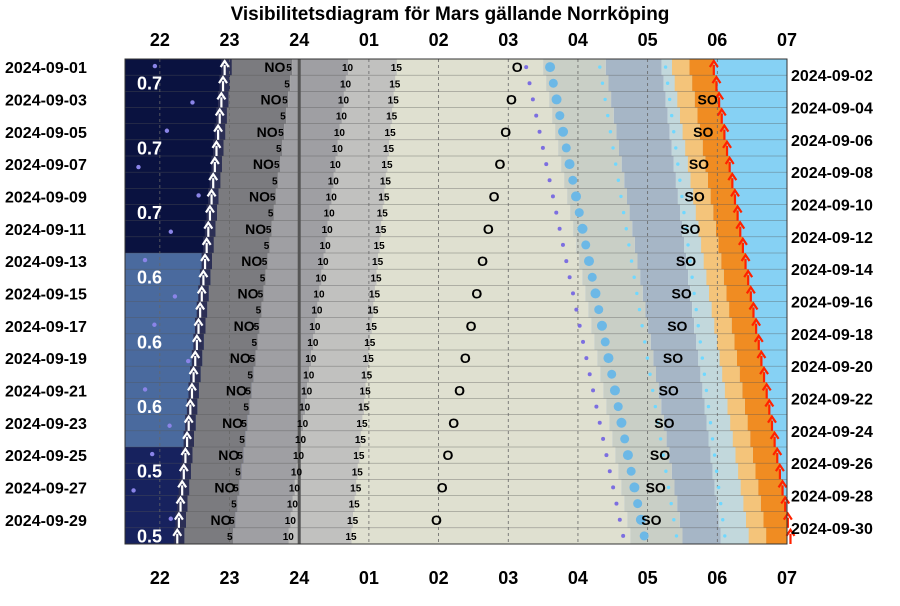 The height and width of the screenshot is (606, 900). I want to click on date-label-left: 2024-09-11, so click(45, 230).